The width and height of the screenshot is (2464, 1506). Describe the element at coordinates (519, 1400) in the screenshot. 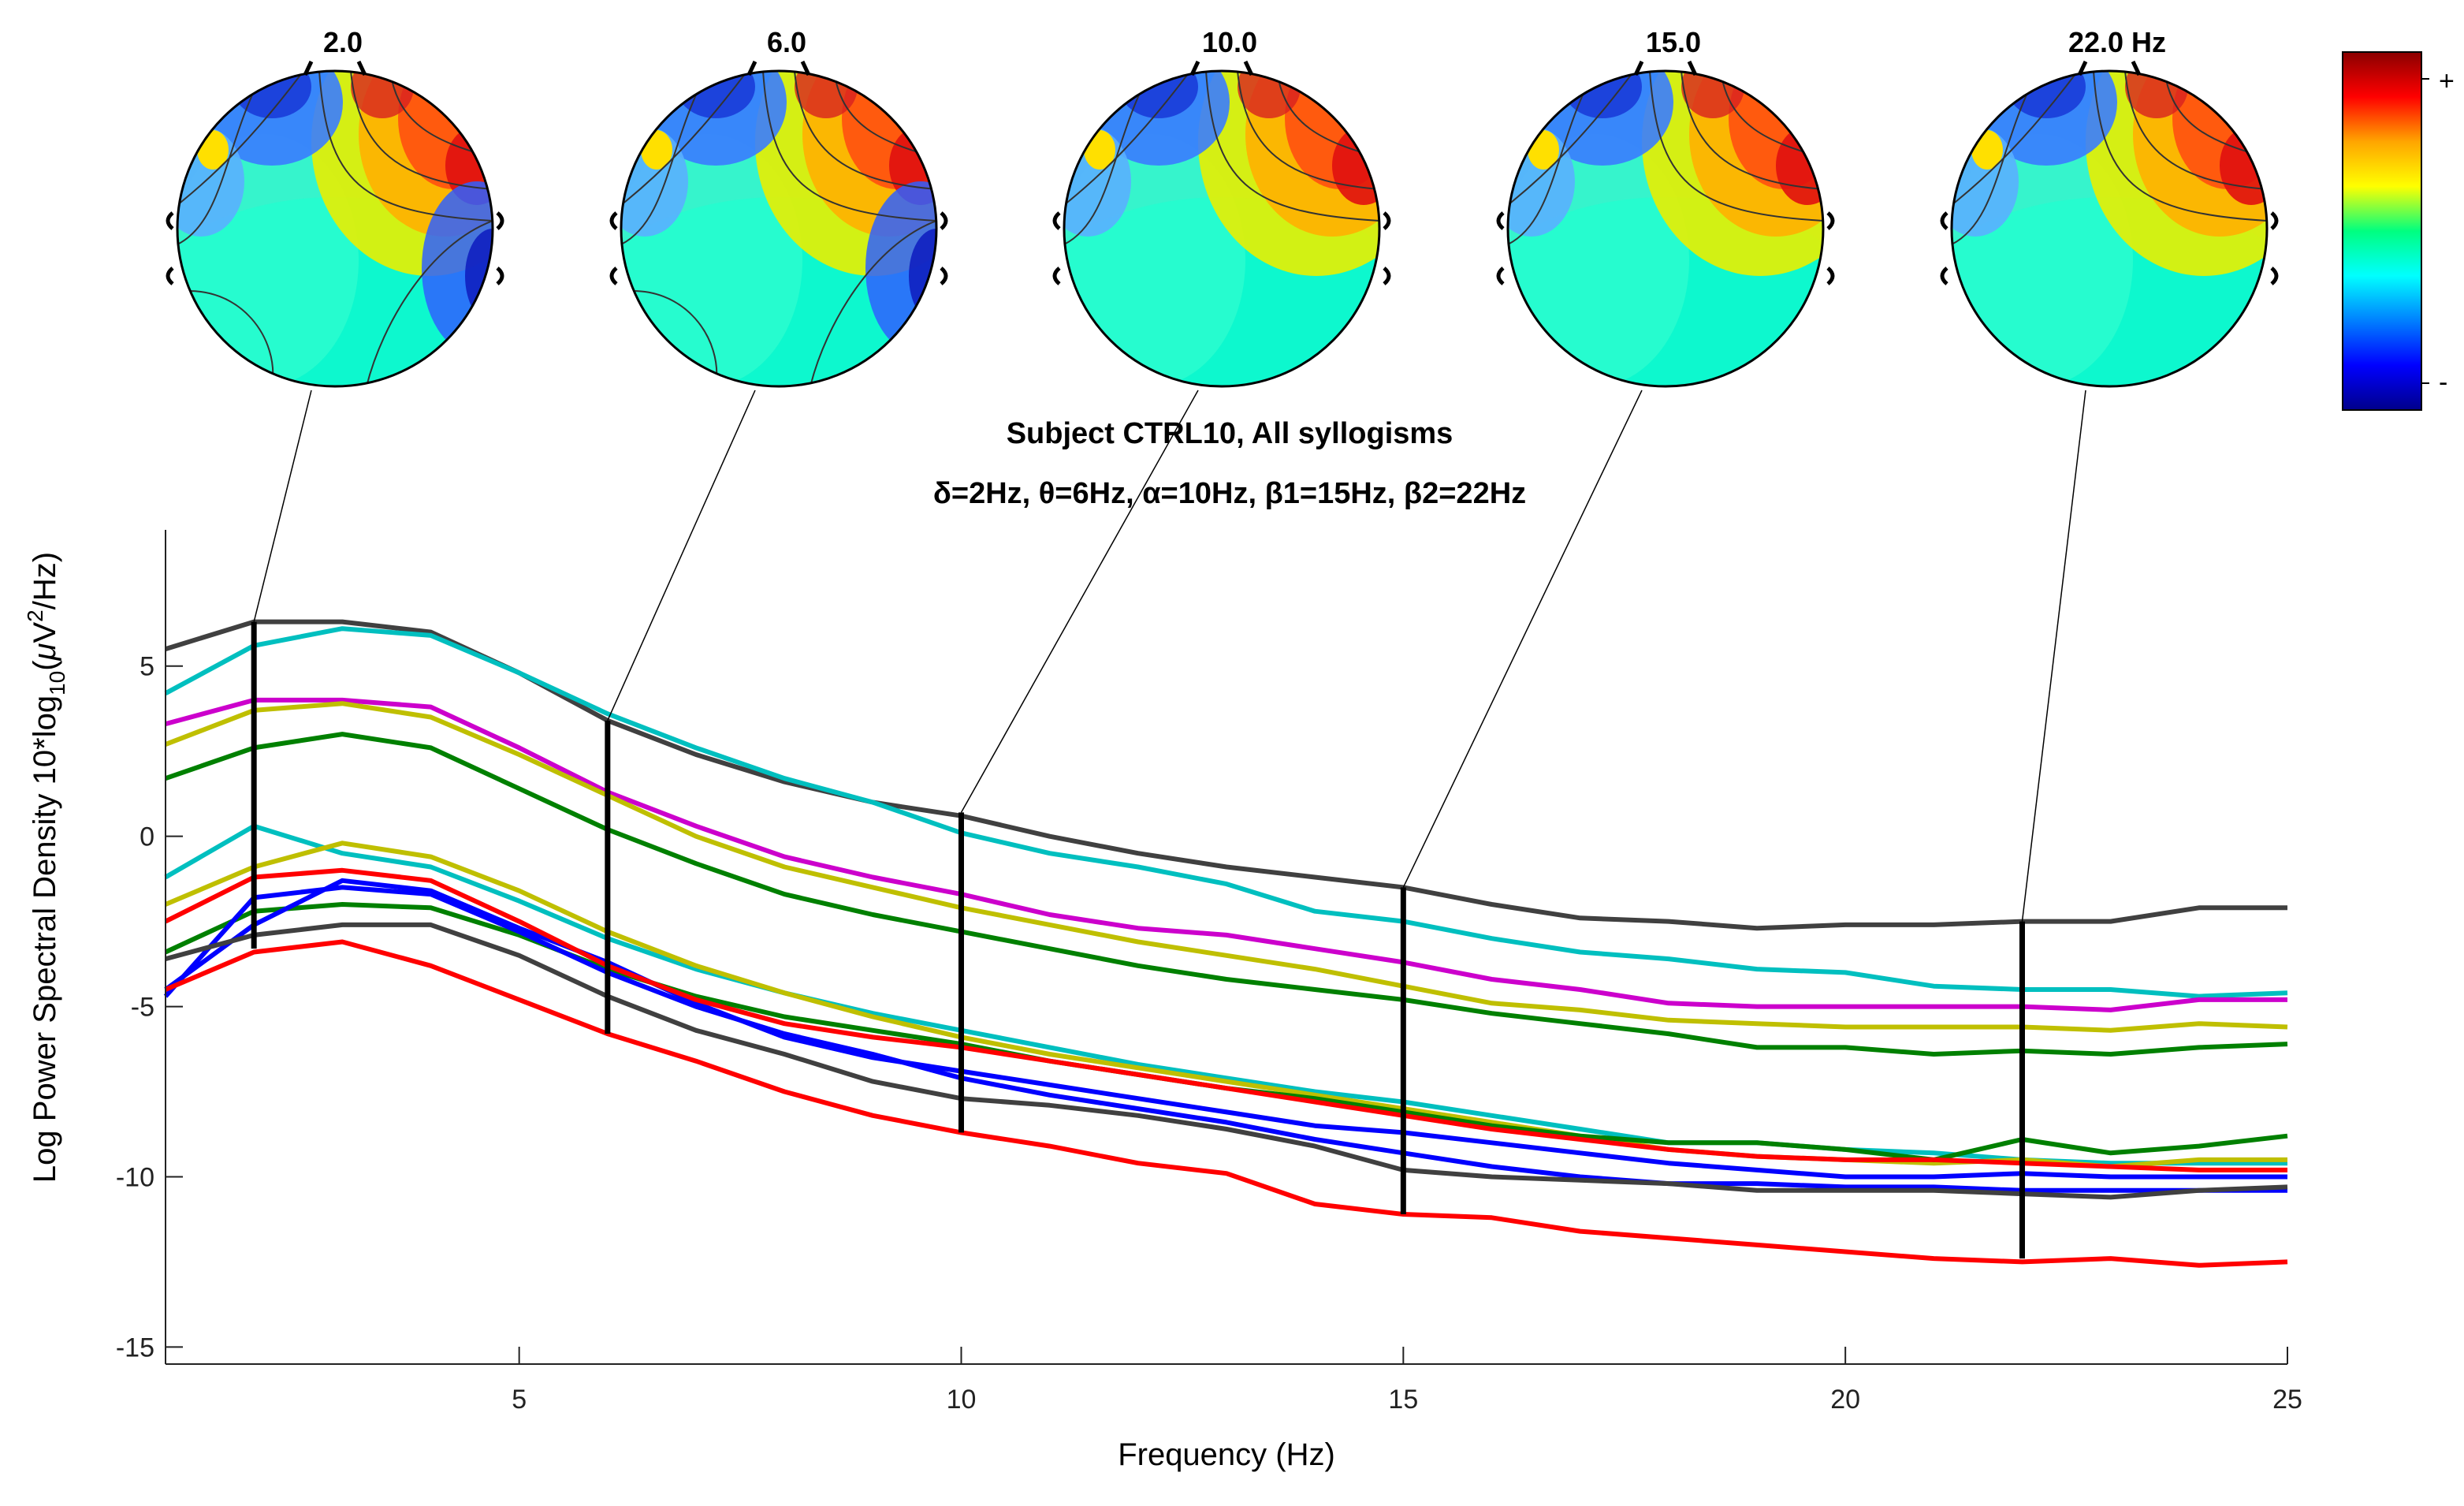

I see `x-tick-label: 5` at that location.